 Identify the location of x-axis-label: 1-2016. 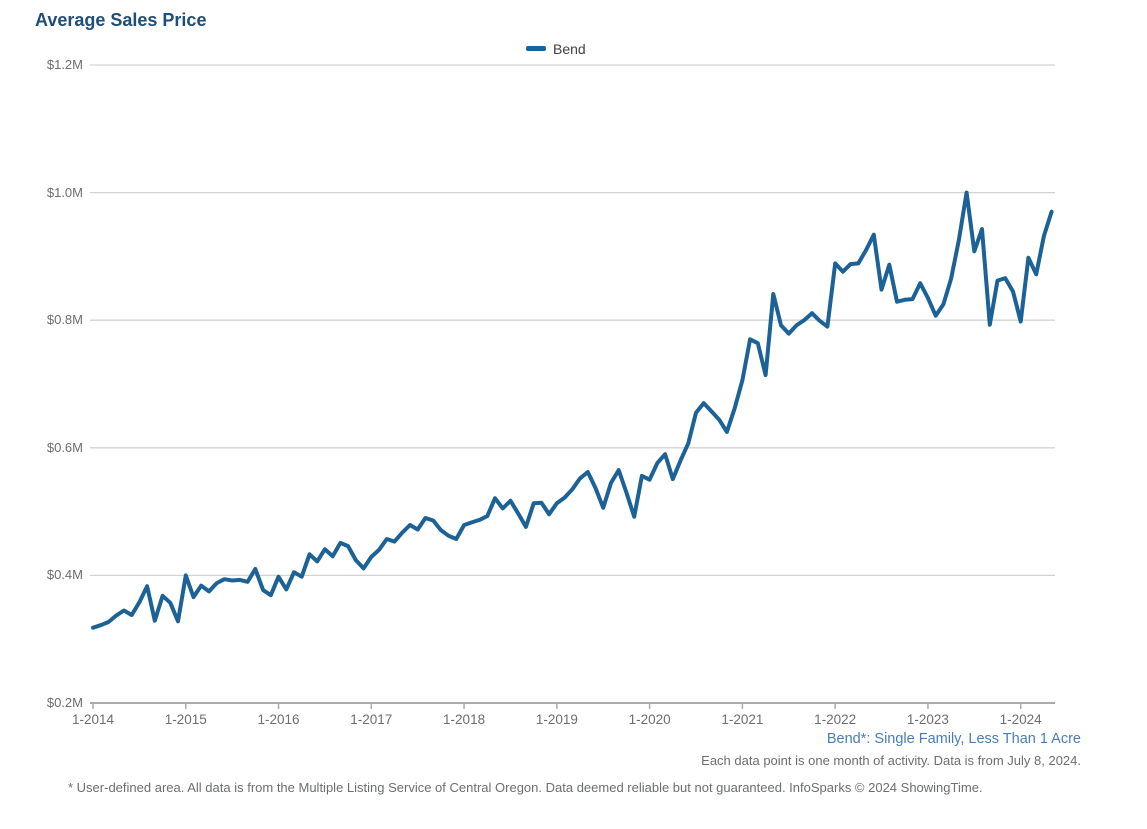
(278, 719).